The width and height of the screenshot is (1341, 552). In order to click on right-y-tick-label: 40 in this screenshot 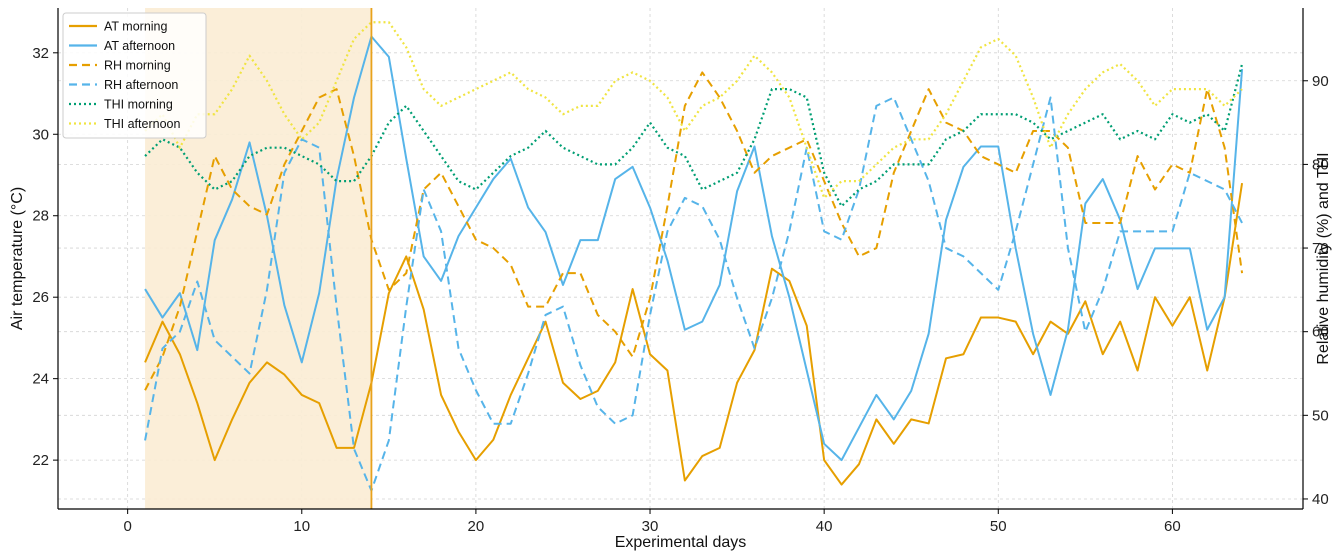, I will do `click(1320, 499)`.